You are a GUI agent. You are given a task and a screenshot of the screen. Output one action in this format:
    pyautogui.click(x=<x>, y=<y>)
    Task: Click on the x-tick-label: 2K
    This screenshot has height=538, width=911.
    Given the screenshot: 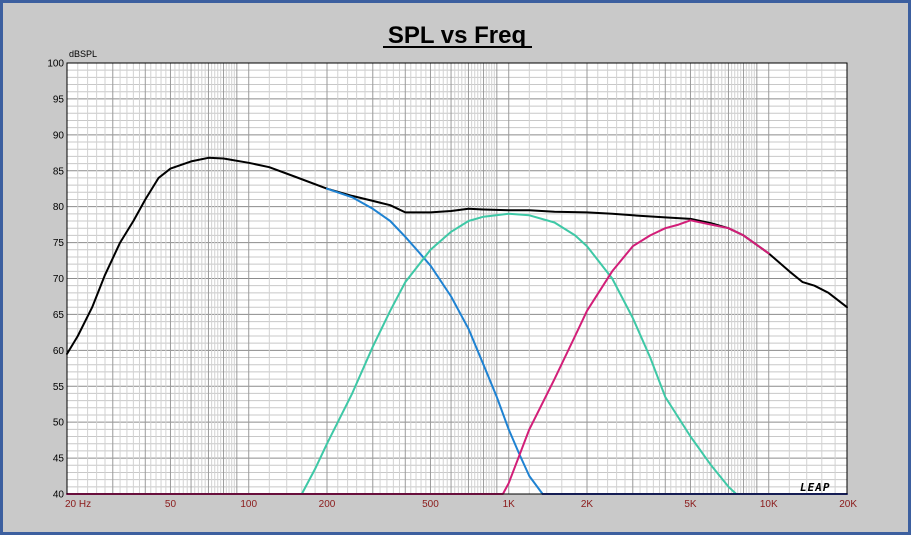 What is the action you would take?
    pyautogui.click(x=587, y=504)
    